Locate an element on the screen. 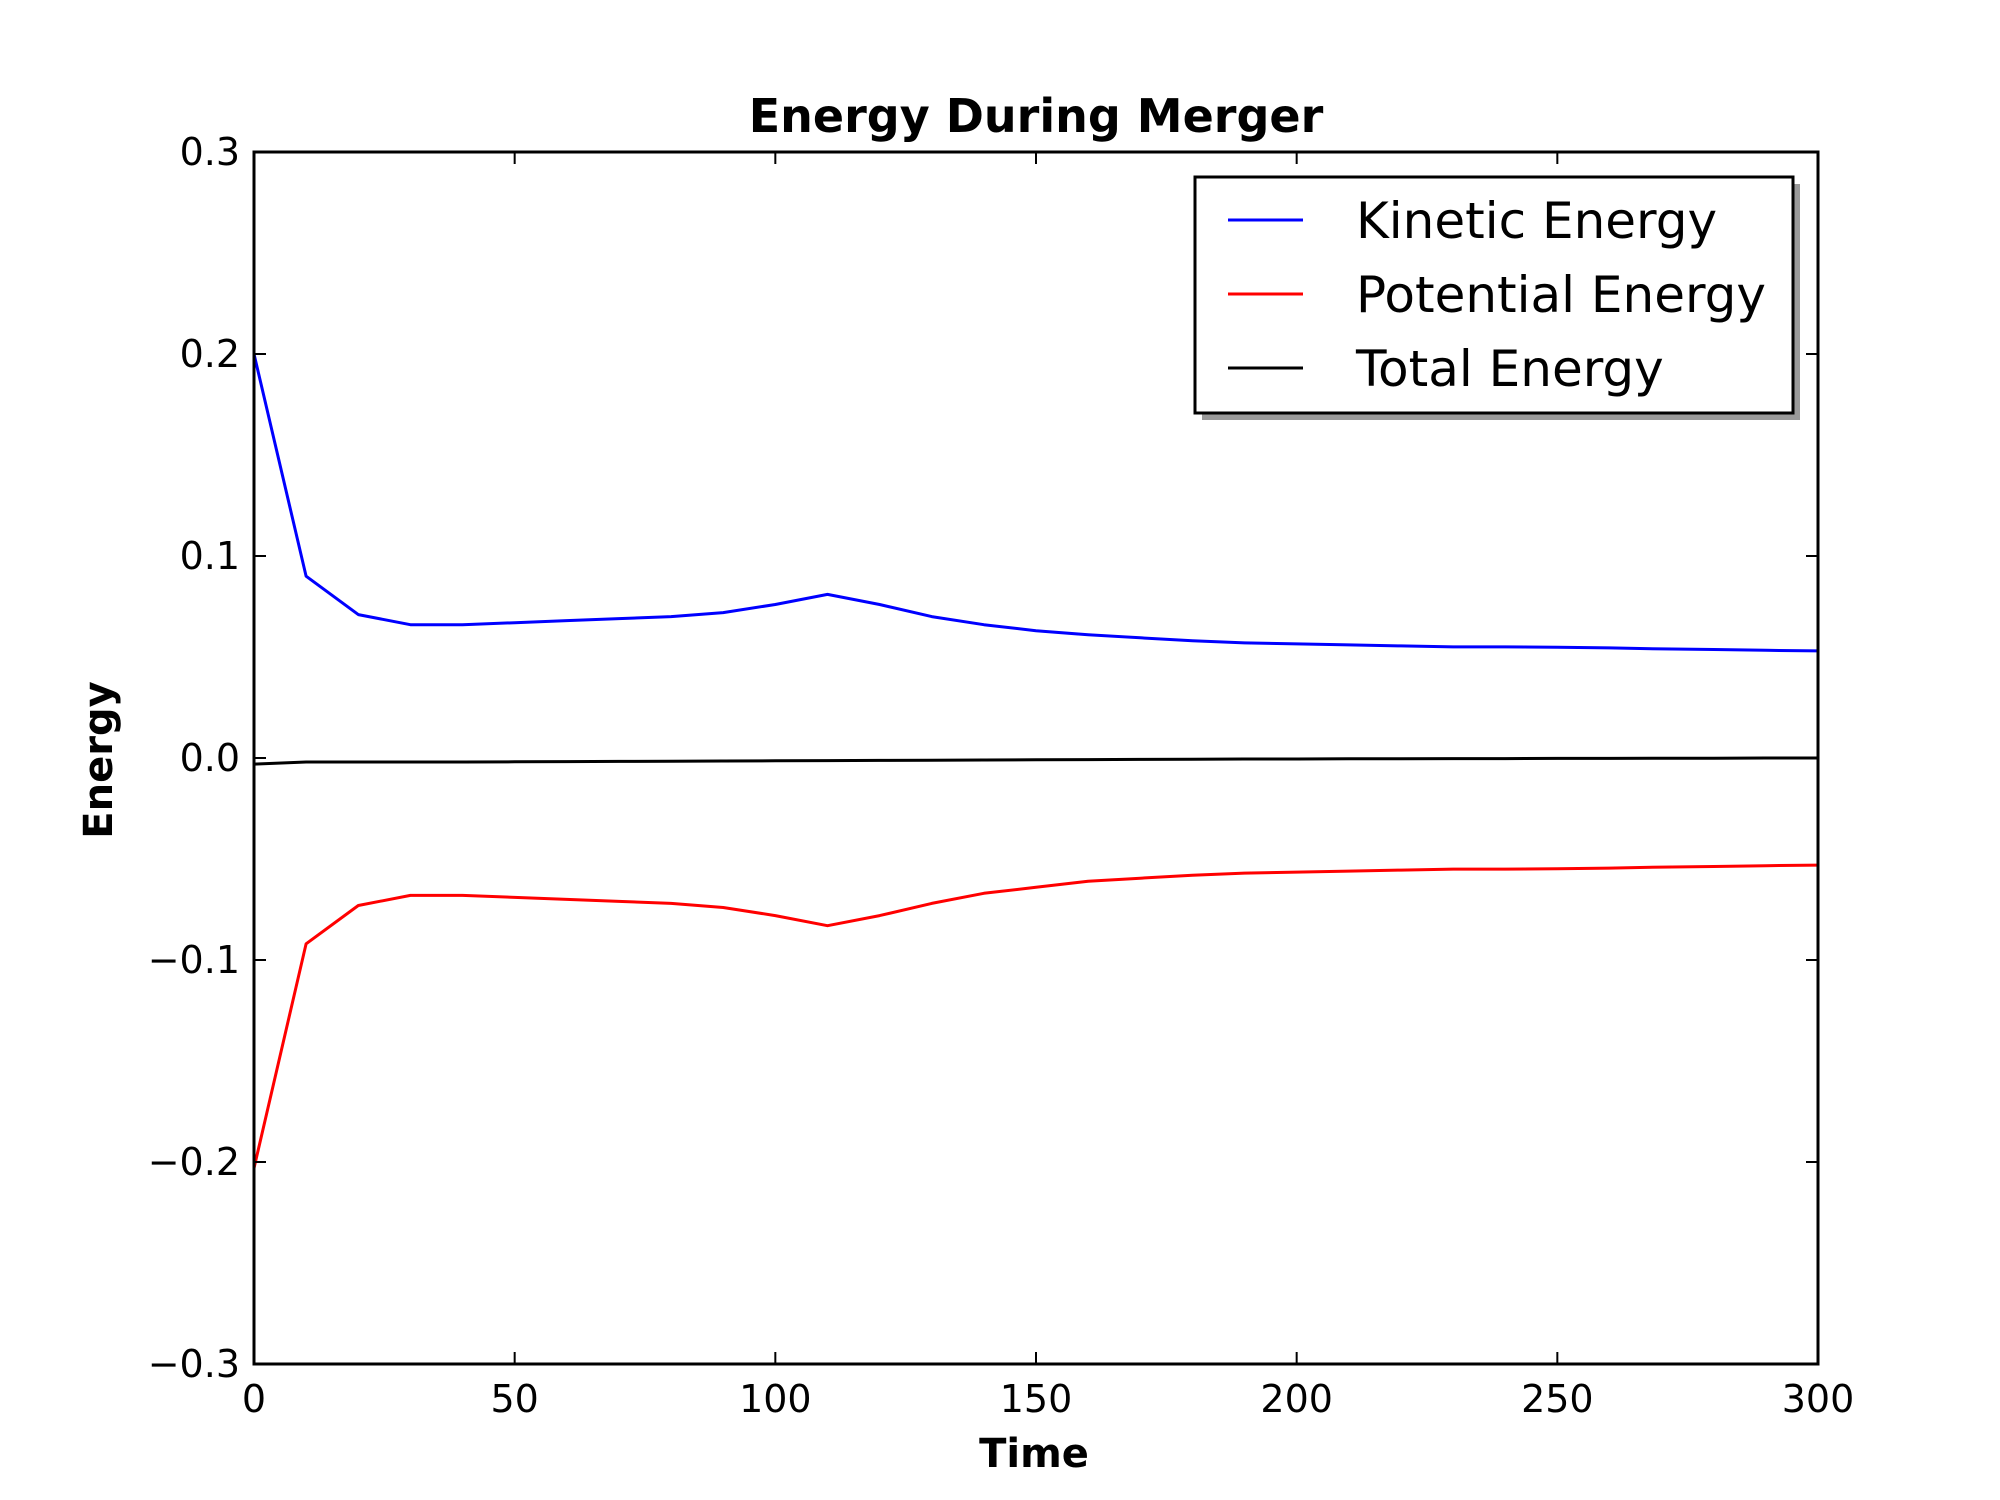 This screenshot has height=1500, width=2000. y-tick-label: 0.2 is located at coordinates (210, 354).